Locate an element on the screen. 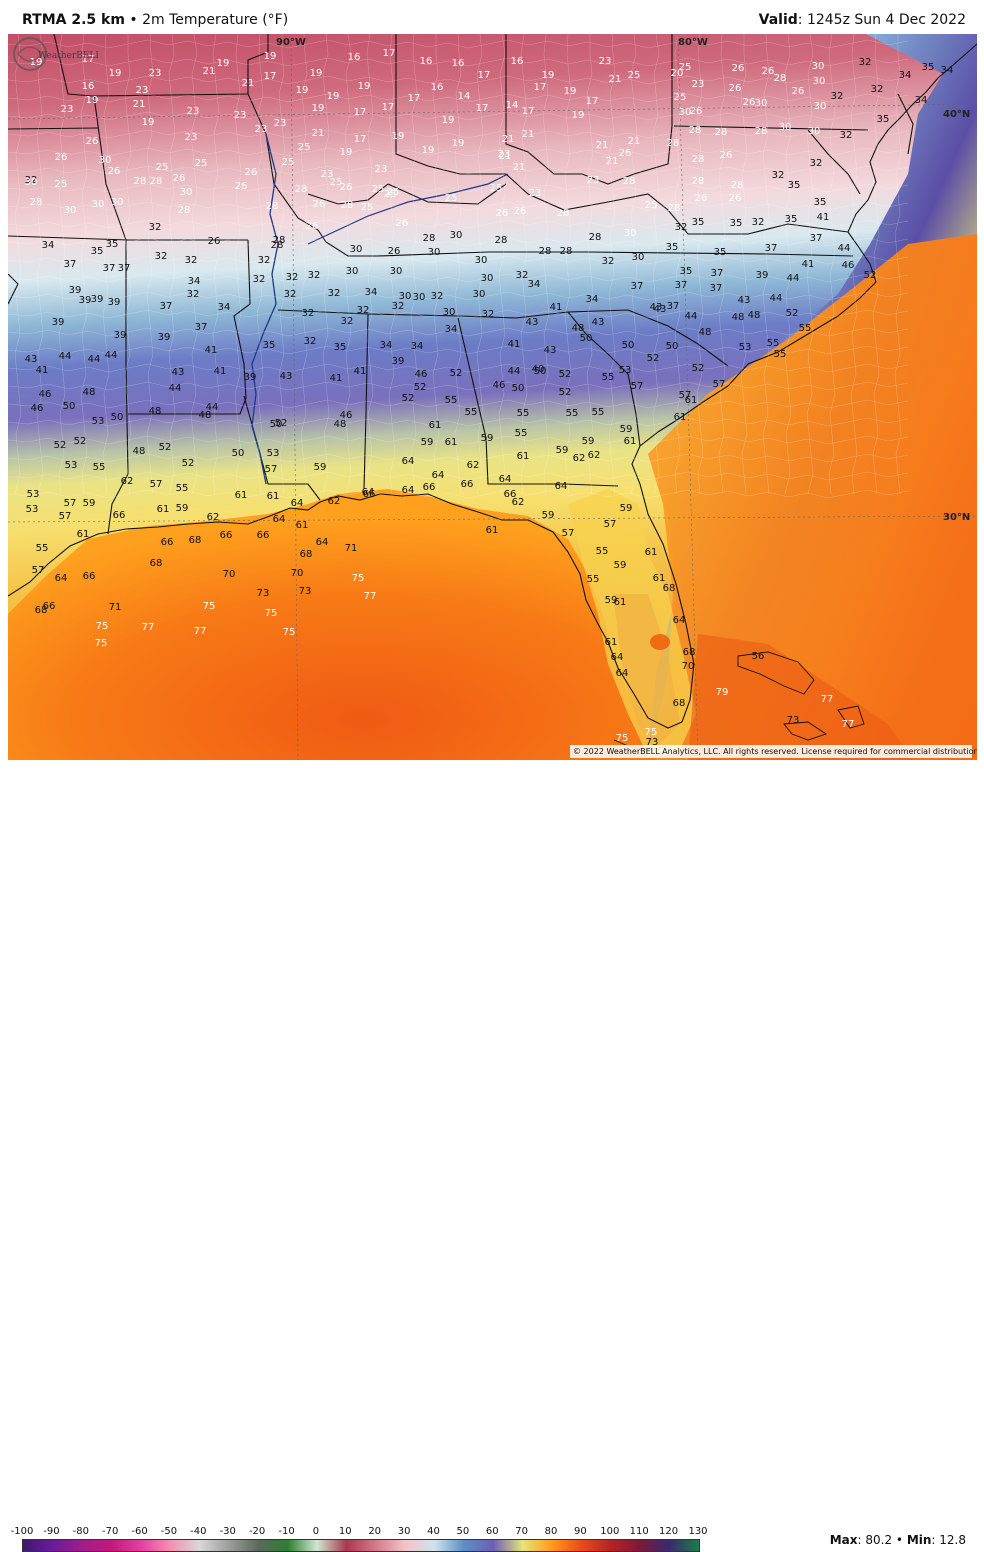  station-temp-389: 61 is located at coordinates (659, 578).